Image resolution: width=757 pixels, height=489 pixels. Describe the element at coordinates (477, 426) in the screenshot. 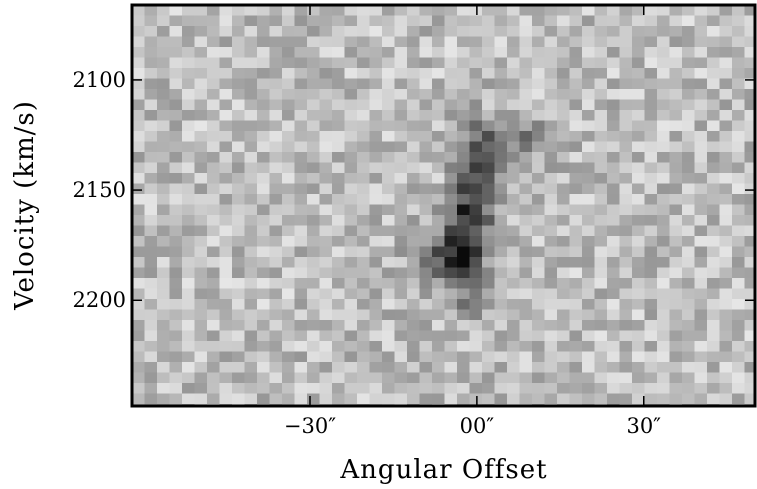

I see `x-tick-label: 00″` at that location.